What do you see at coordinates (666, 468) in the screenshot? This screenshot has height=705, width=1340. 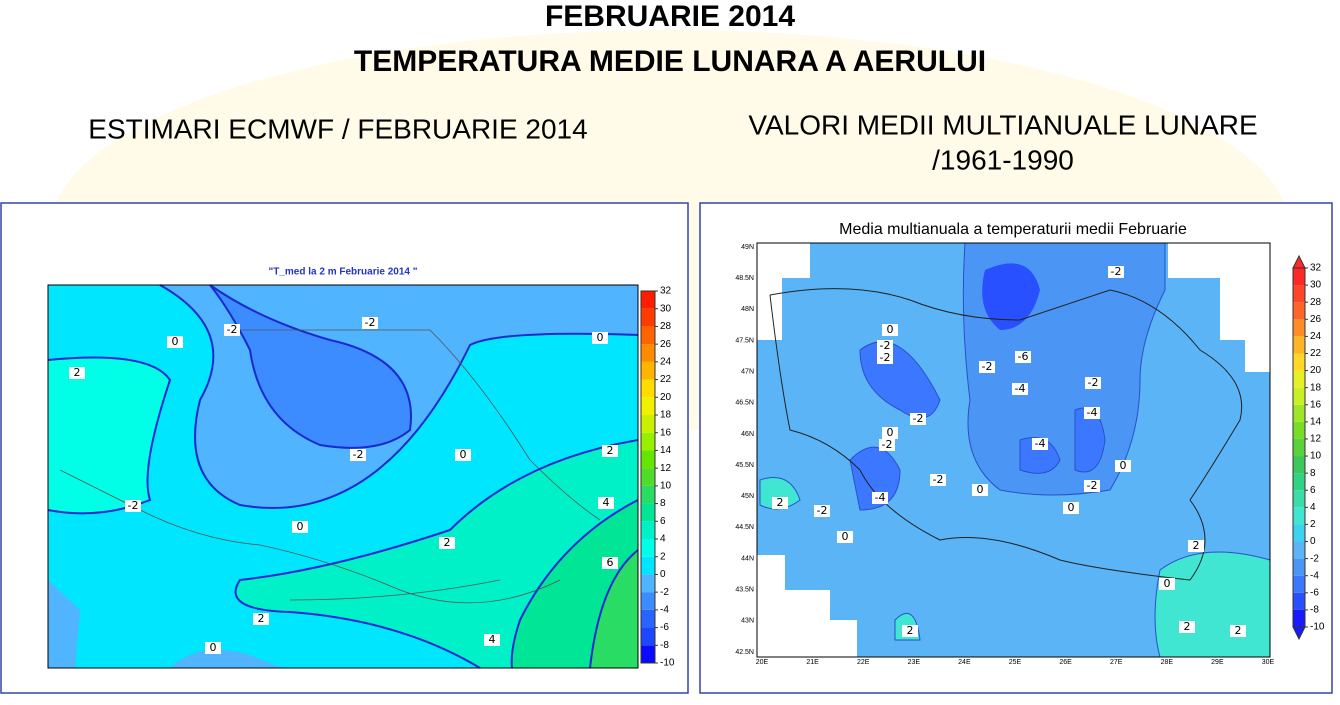 I see `colorbar-label: 12` at bounding box center [666, 468].